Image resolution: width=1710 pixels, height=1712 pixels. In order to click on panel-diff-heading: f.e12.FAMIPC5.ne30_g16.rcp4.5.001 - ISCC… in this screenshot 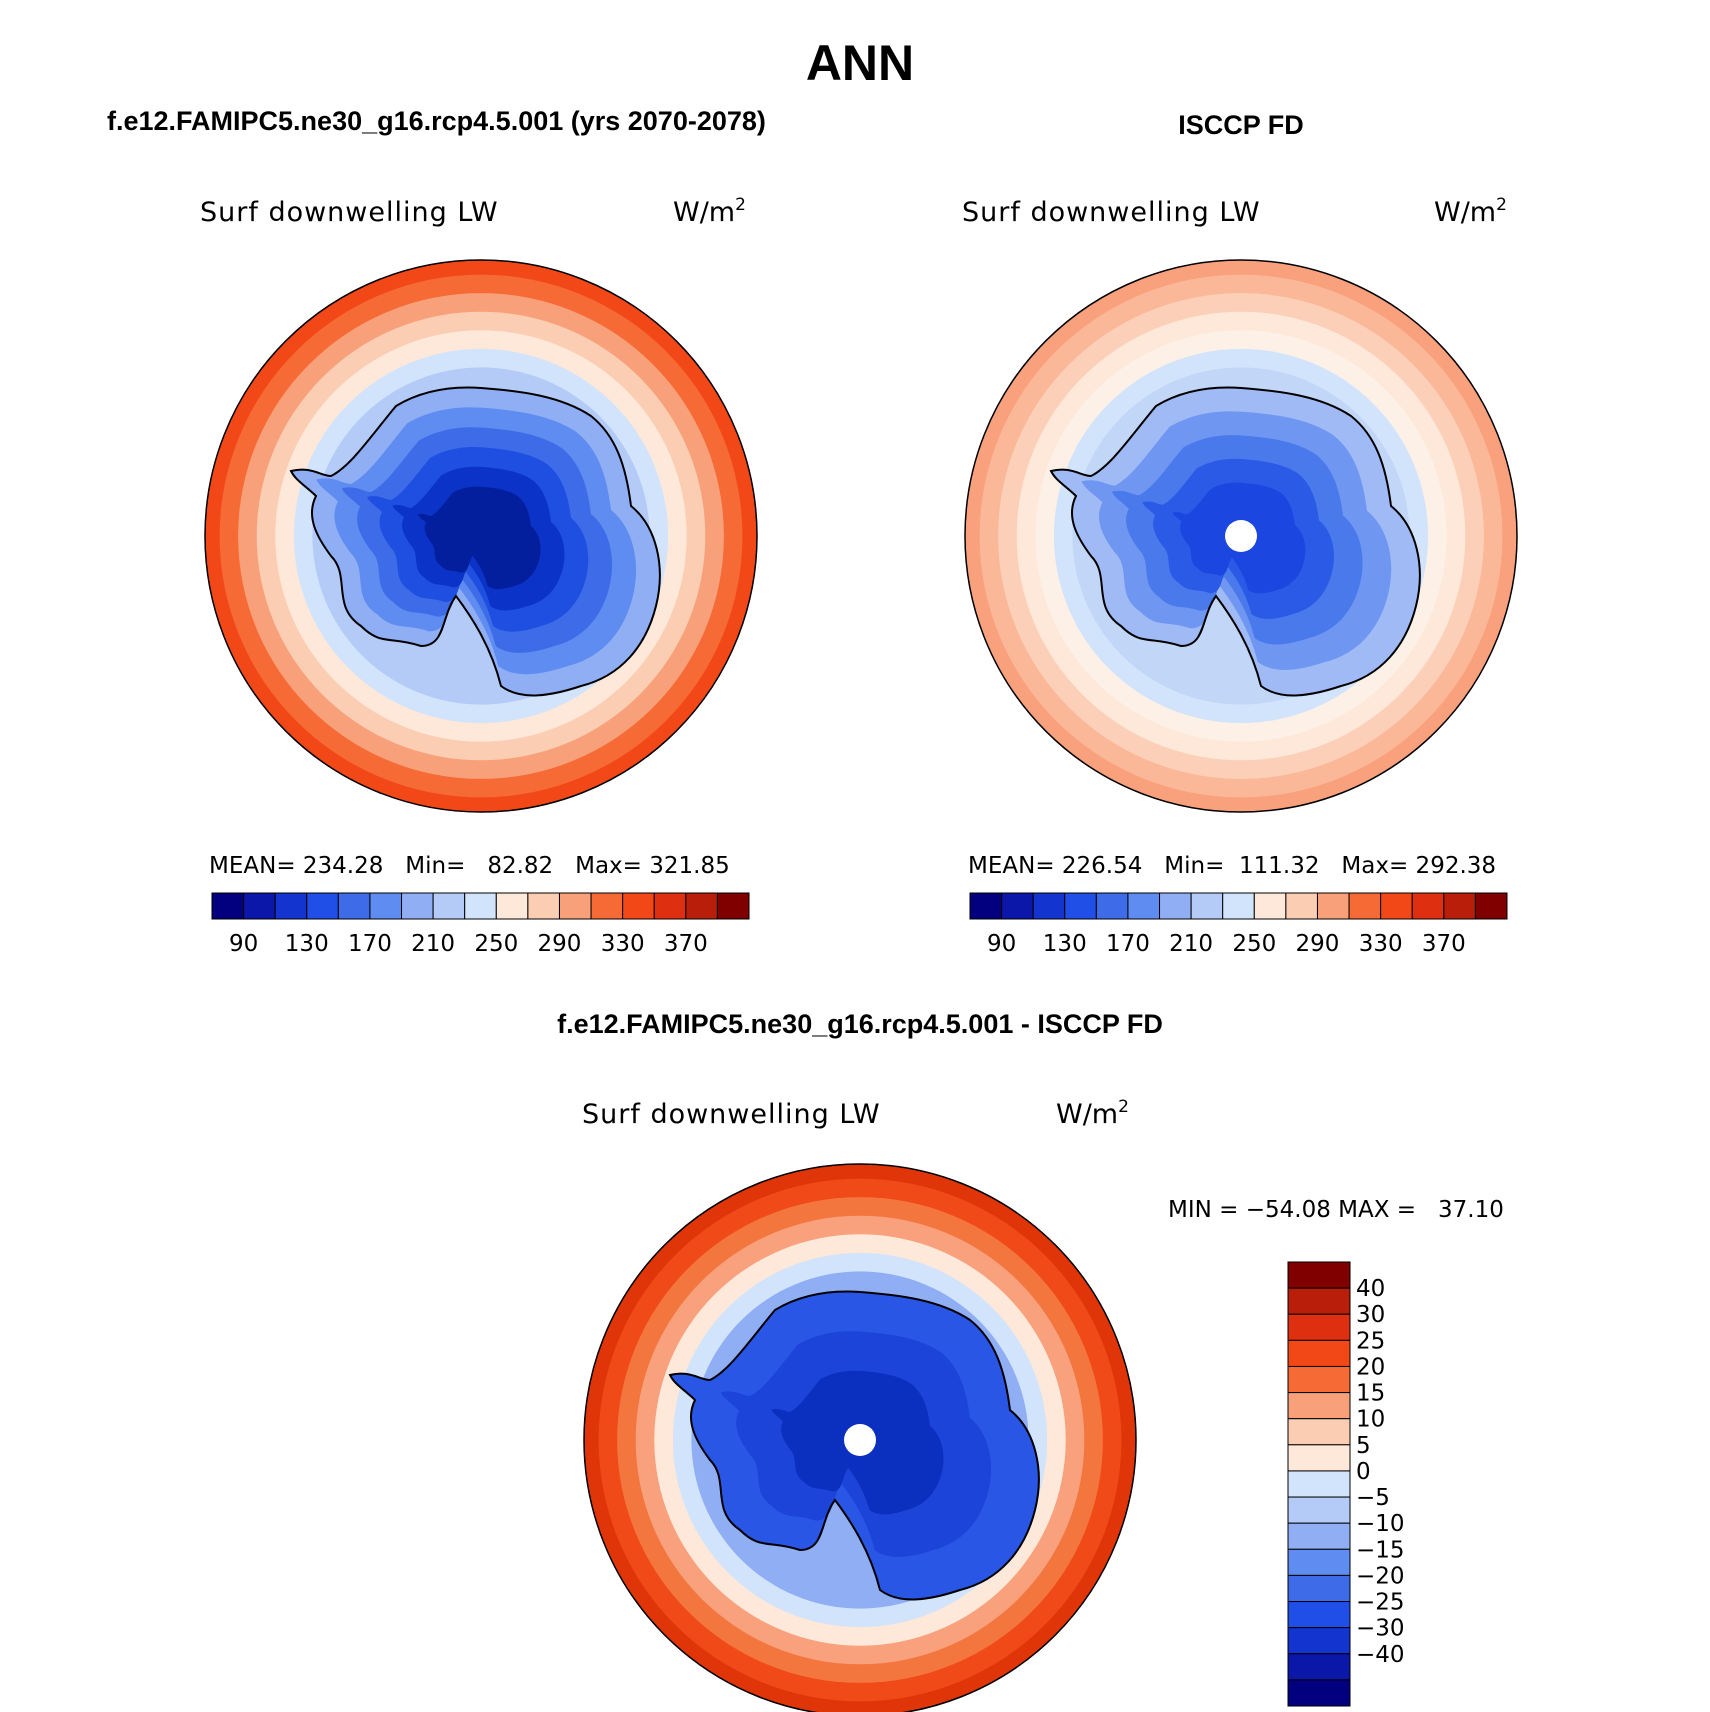, I will do `click(860, 1024)`.